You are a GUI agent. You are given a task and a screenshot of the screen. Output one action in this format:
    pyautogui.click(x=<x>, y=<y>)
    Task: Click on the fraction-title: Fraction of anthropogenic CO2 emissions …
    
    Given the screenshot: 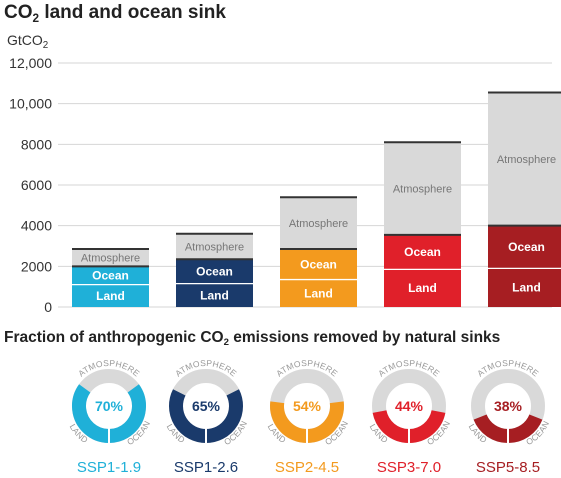 What is the action you would take?
    pyautogui.click(x=252, y=338)
    